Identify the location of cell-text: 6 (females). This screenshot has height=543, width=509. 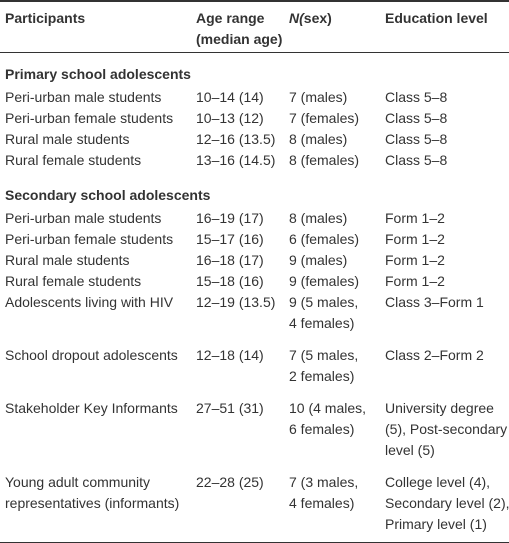
(324, 239).